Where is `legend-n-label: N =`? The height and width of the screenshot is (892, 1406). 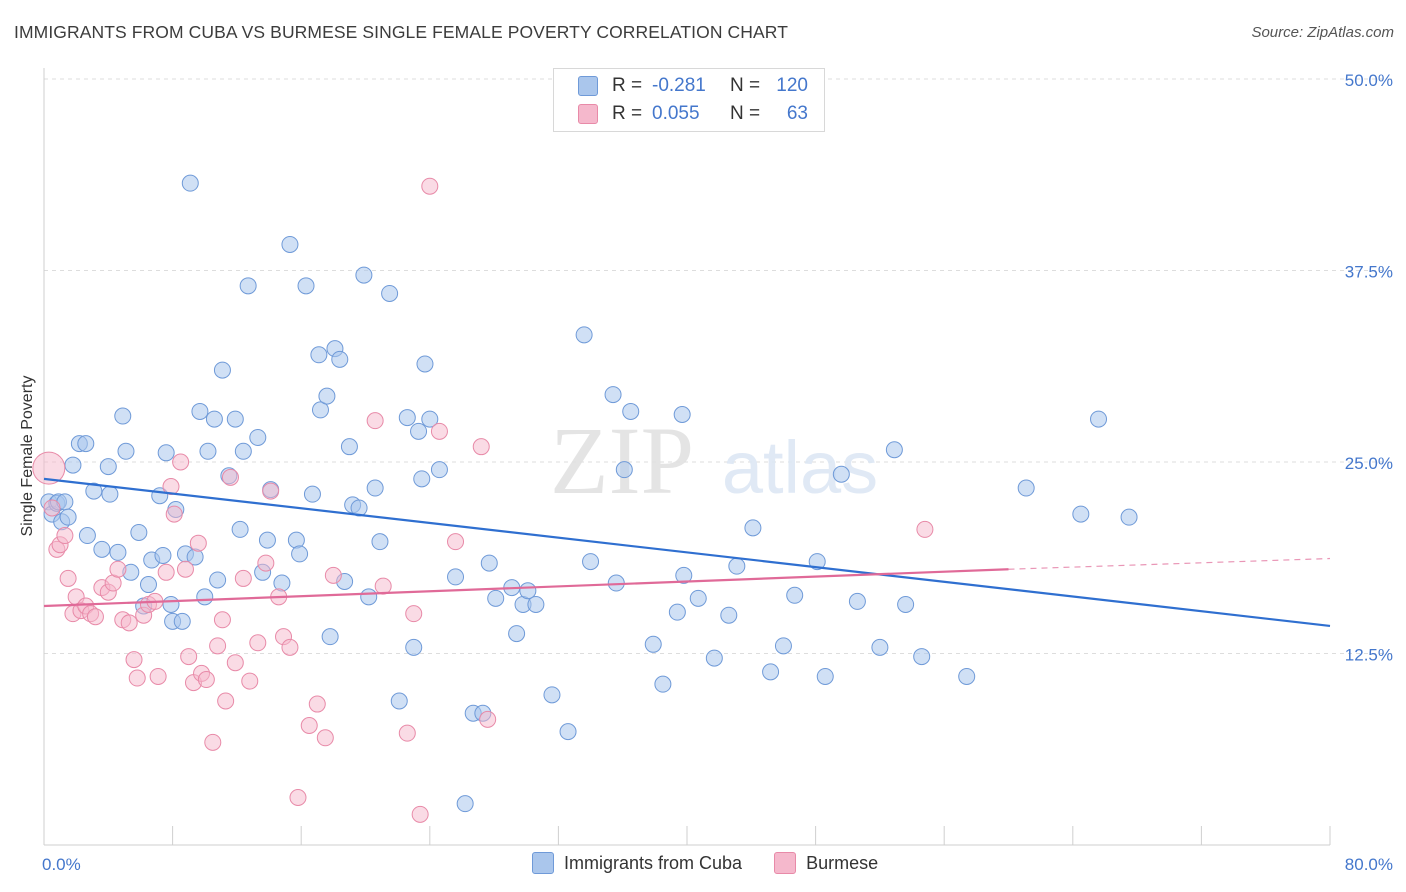 legend-n-label: N = is located at coordinates (745, 113).